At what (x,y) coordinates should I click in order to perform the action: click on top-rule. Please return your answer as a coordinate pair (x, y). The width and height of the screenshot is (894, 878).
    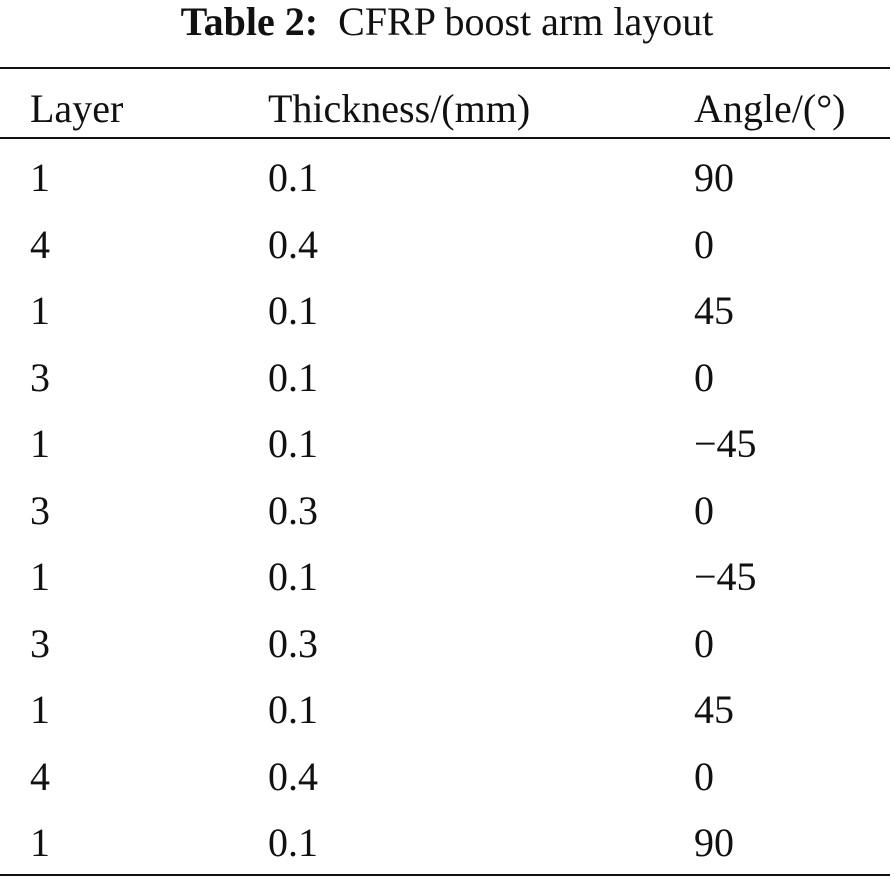
    Looking at the image, I should click on (445, 68).